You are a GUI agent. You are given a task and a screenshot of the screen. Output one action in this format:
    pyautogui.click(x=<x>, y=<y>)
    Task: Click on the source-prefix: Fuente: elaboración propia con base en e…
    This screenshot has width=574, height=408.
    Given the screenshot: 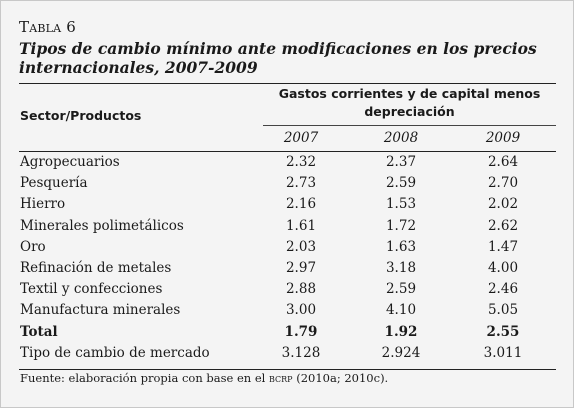 What is the action you would take?
    pyautogui.click(x=143, y=378)
    